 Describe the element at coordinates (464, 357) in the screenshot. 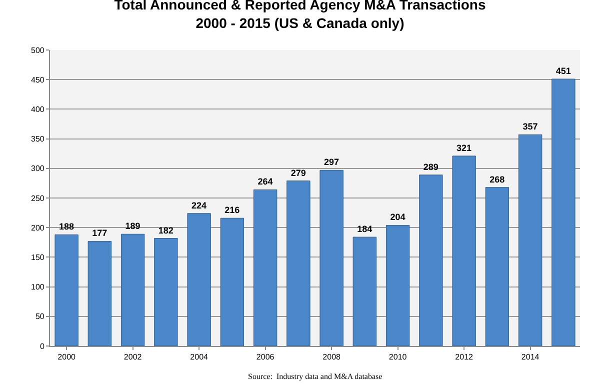

I see `x-tick-label: 2012` at that location.